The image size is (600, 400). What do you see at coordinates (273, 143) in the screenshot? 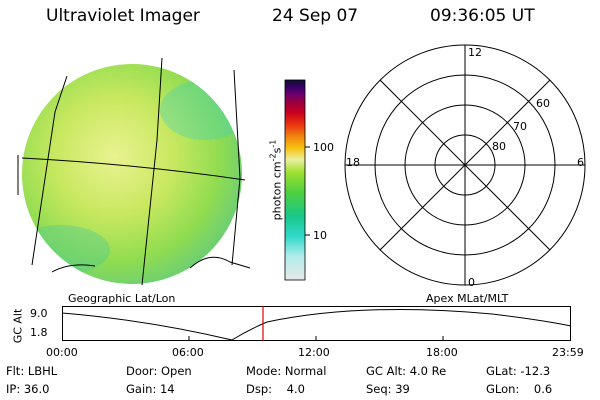
I see `colorbar-unit-exp2: -1` at bounding box center [273, 143].